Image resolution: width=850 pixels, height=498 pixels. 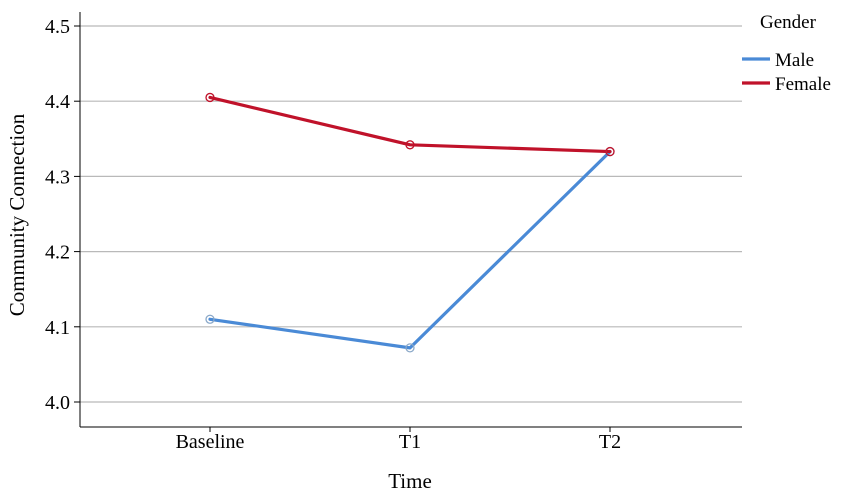 What do you see at coordinates (57, 27) in the screenshot?
I see `y-tick-label: 4.5` at bounding box center [57, 27].